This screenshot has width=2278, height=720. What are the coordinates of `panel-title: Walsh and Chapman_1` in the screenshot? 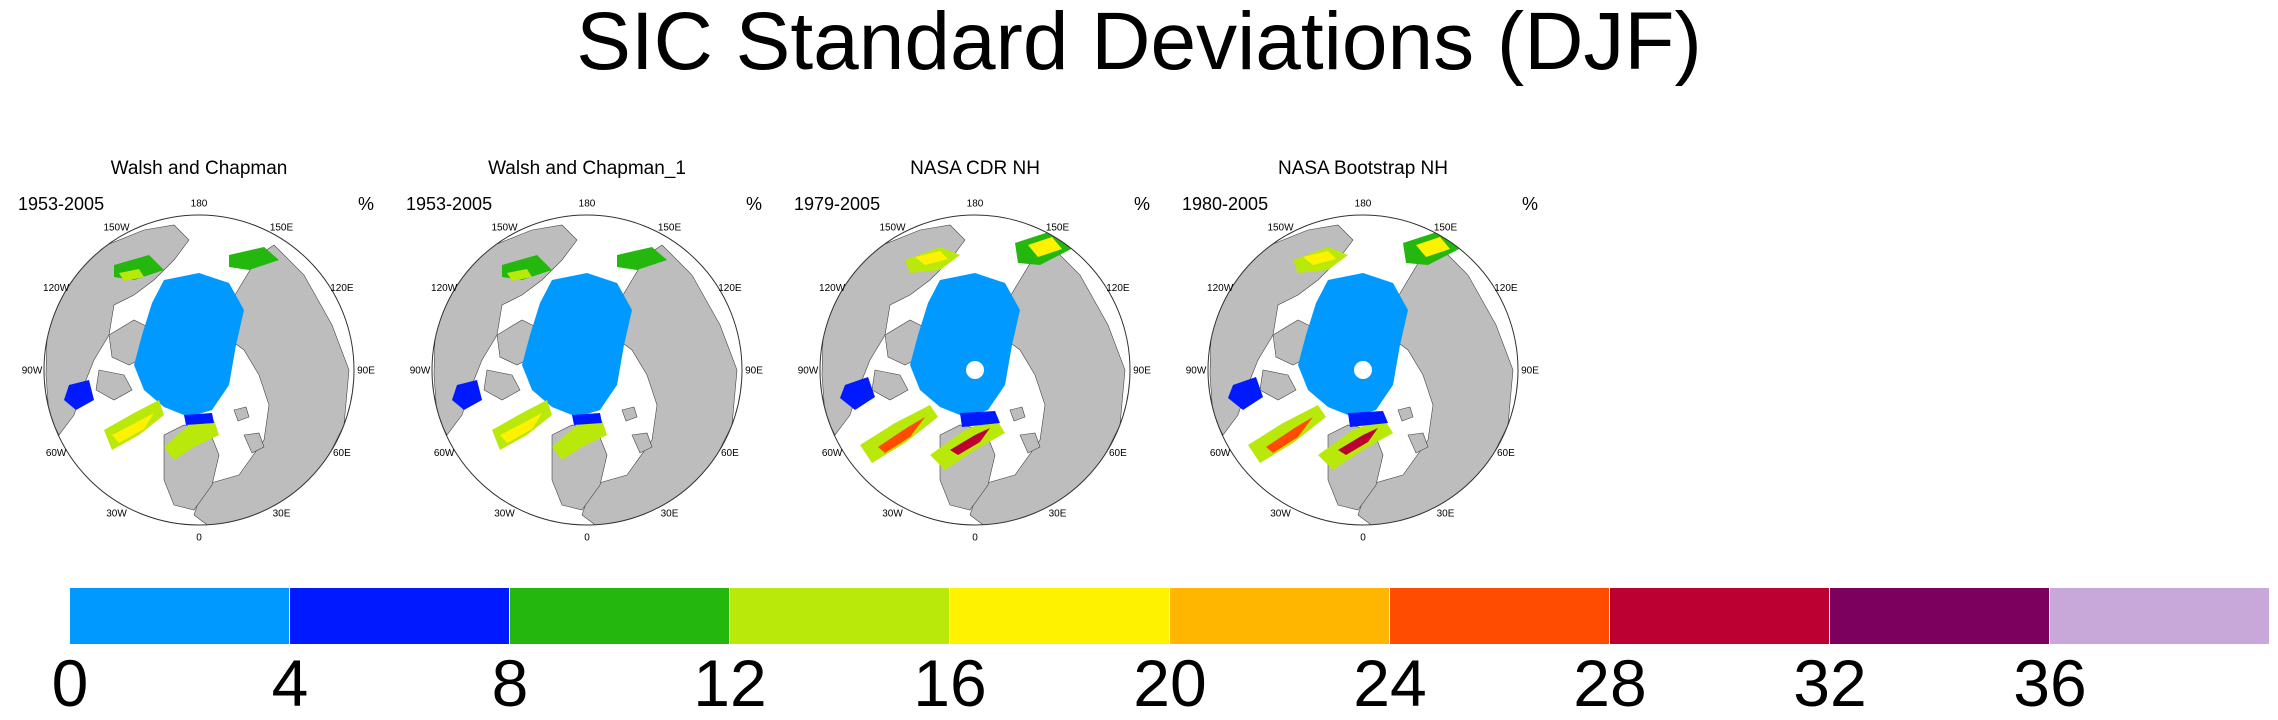 It's located at (587, 168).